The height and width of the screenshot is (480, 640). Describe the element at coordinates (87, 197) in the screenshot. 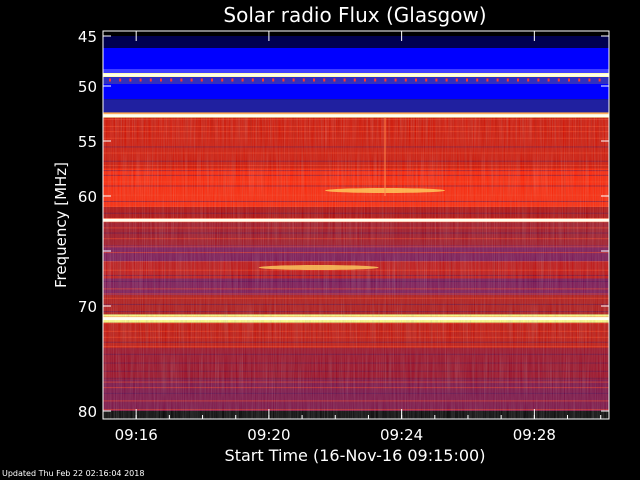

I see `y-tick-label: 60` at that location.